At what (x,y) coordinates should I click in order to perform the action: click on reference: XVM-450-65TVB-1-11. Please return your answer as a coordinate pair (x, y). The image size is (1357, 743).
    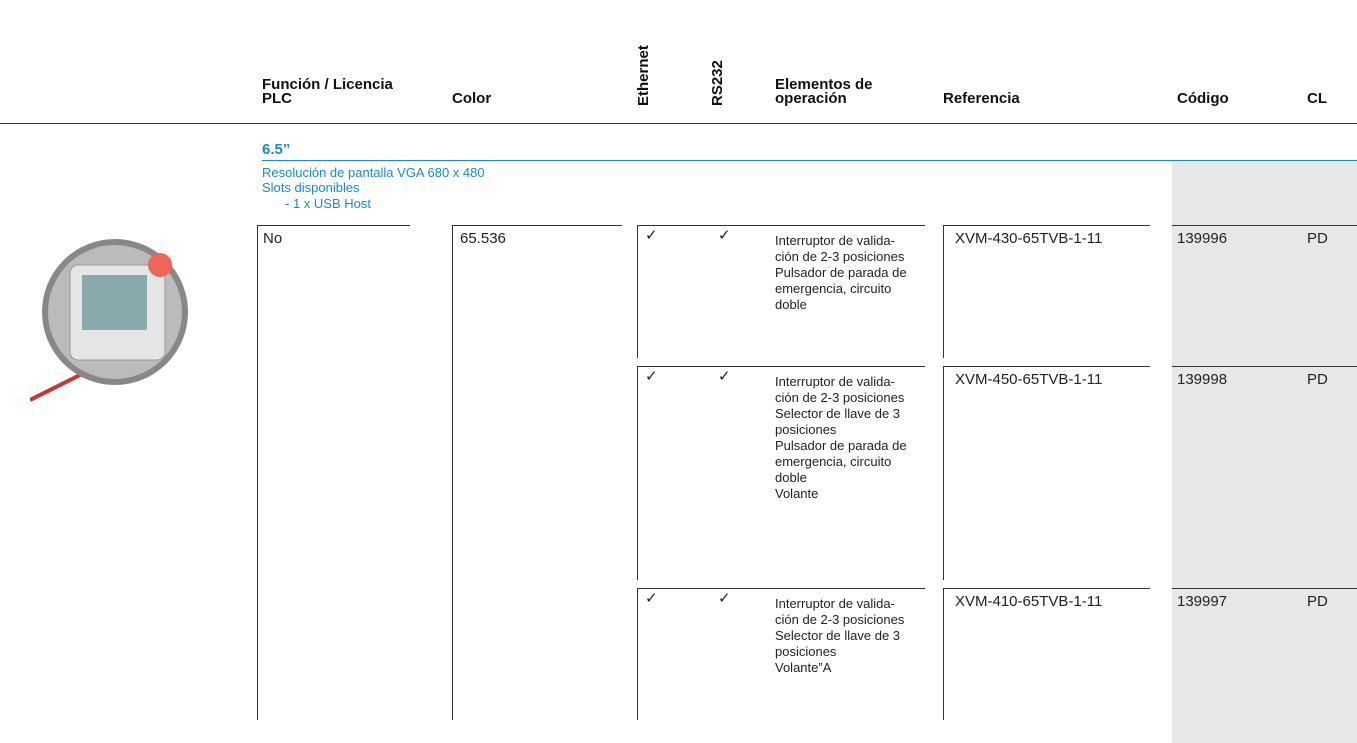
    Looking at the image, I should click on (1029, 379).